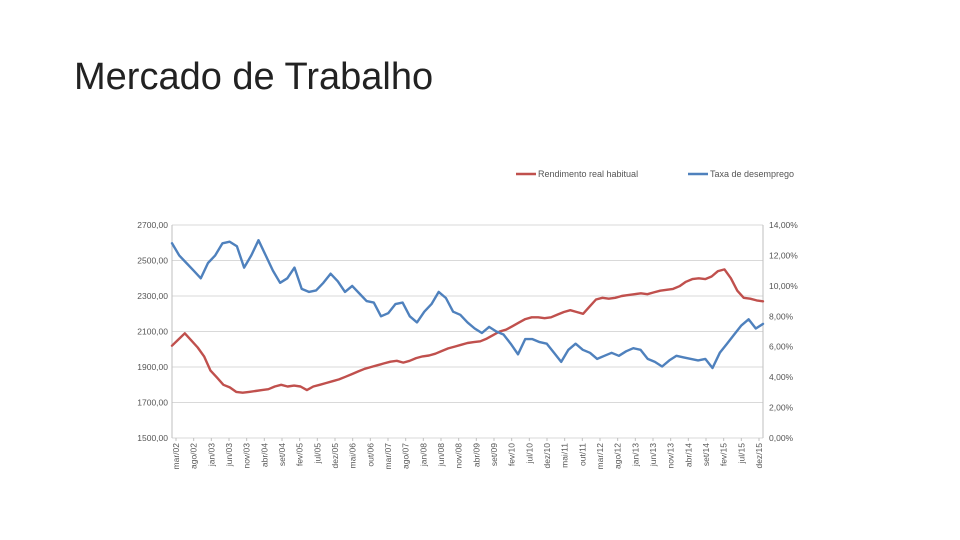 This screenshot has height=540, width=960. I want to click on y-right-tick-label: 0,00%, so click(781, 438).